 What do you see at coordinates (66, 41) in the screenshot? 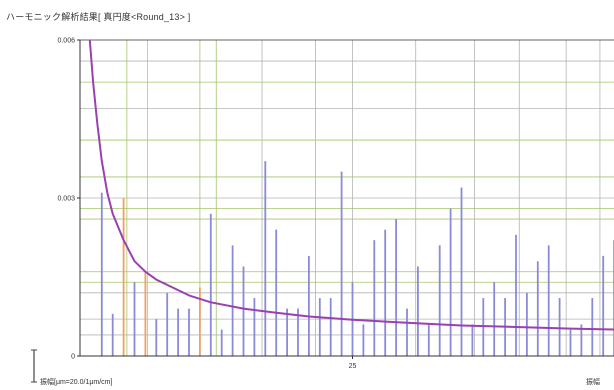
I see `y-tick-label-2: 0.006` at bounding box center [66, 41].